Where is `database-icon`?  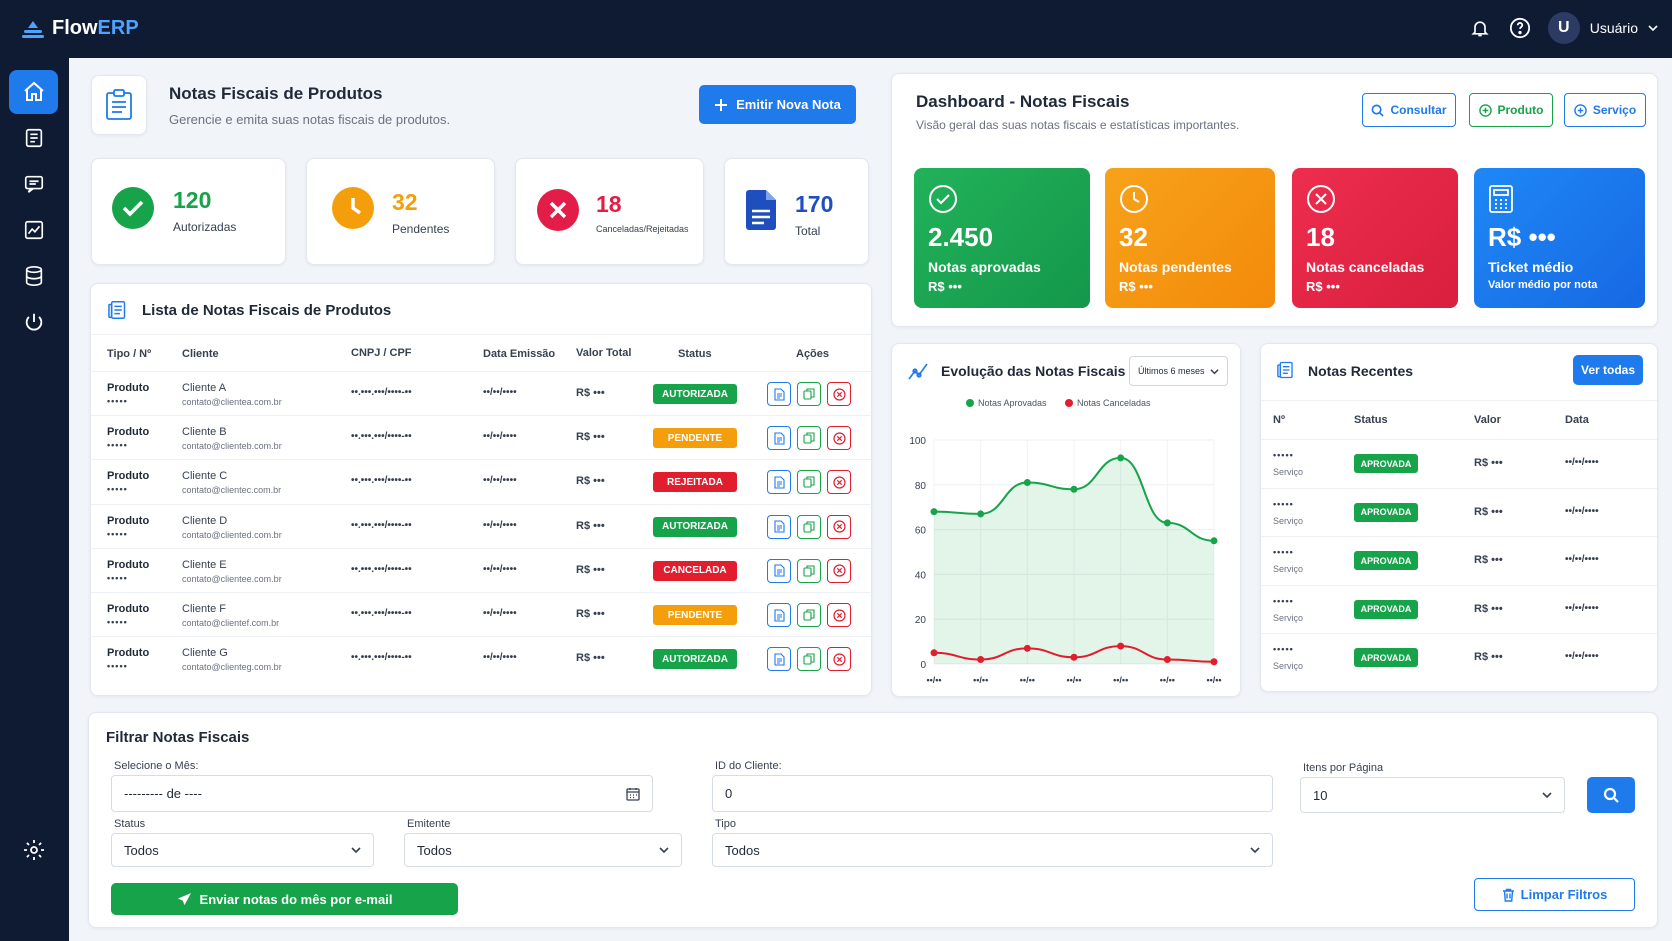 database-icon is located at coordinates (33, 276).